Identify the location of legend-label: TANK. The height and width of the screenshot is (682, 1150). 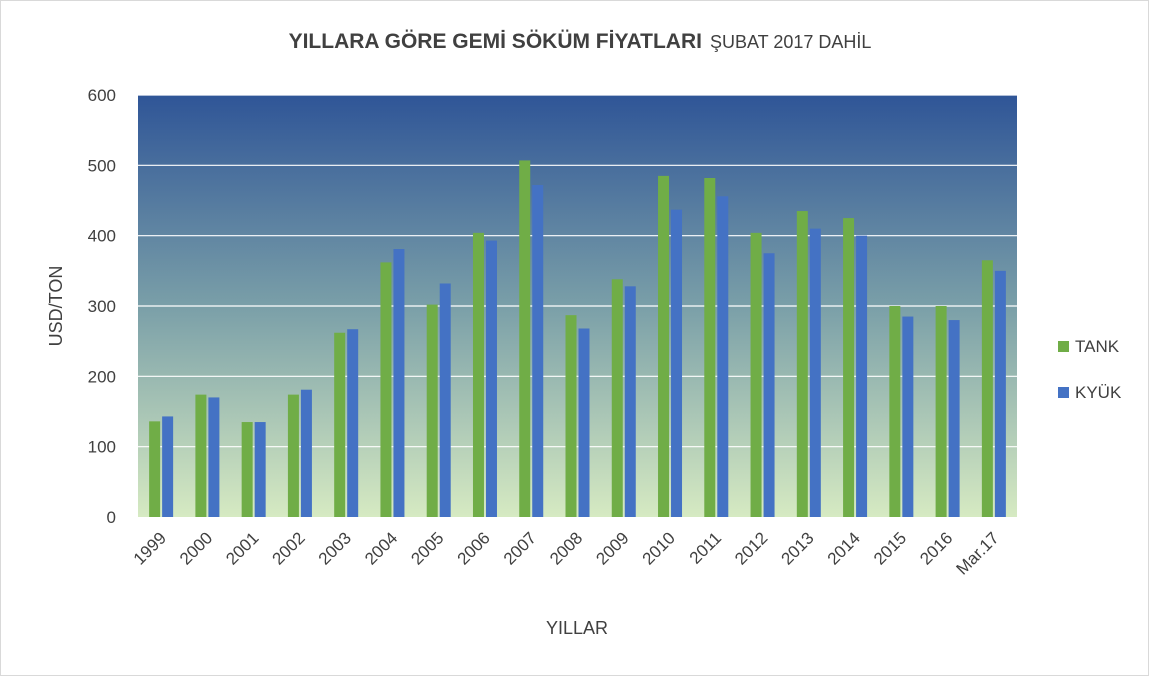
(1097, 346).